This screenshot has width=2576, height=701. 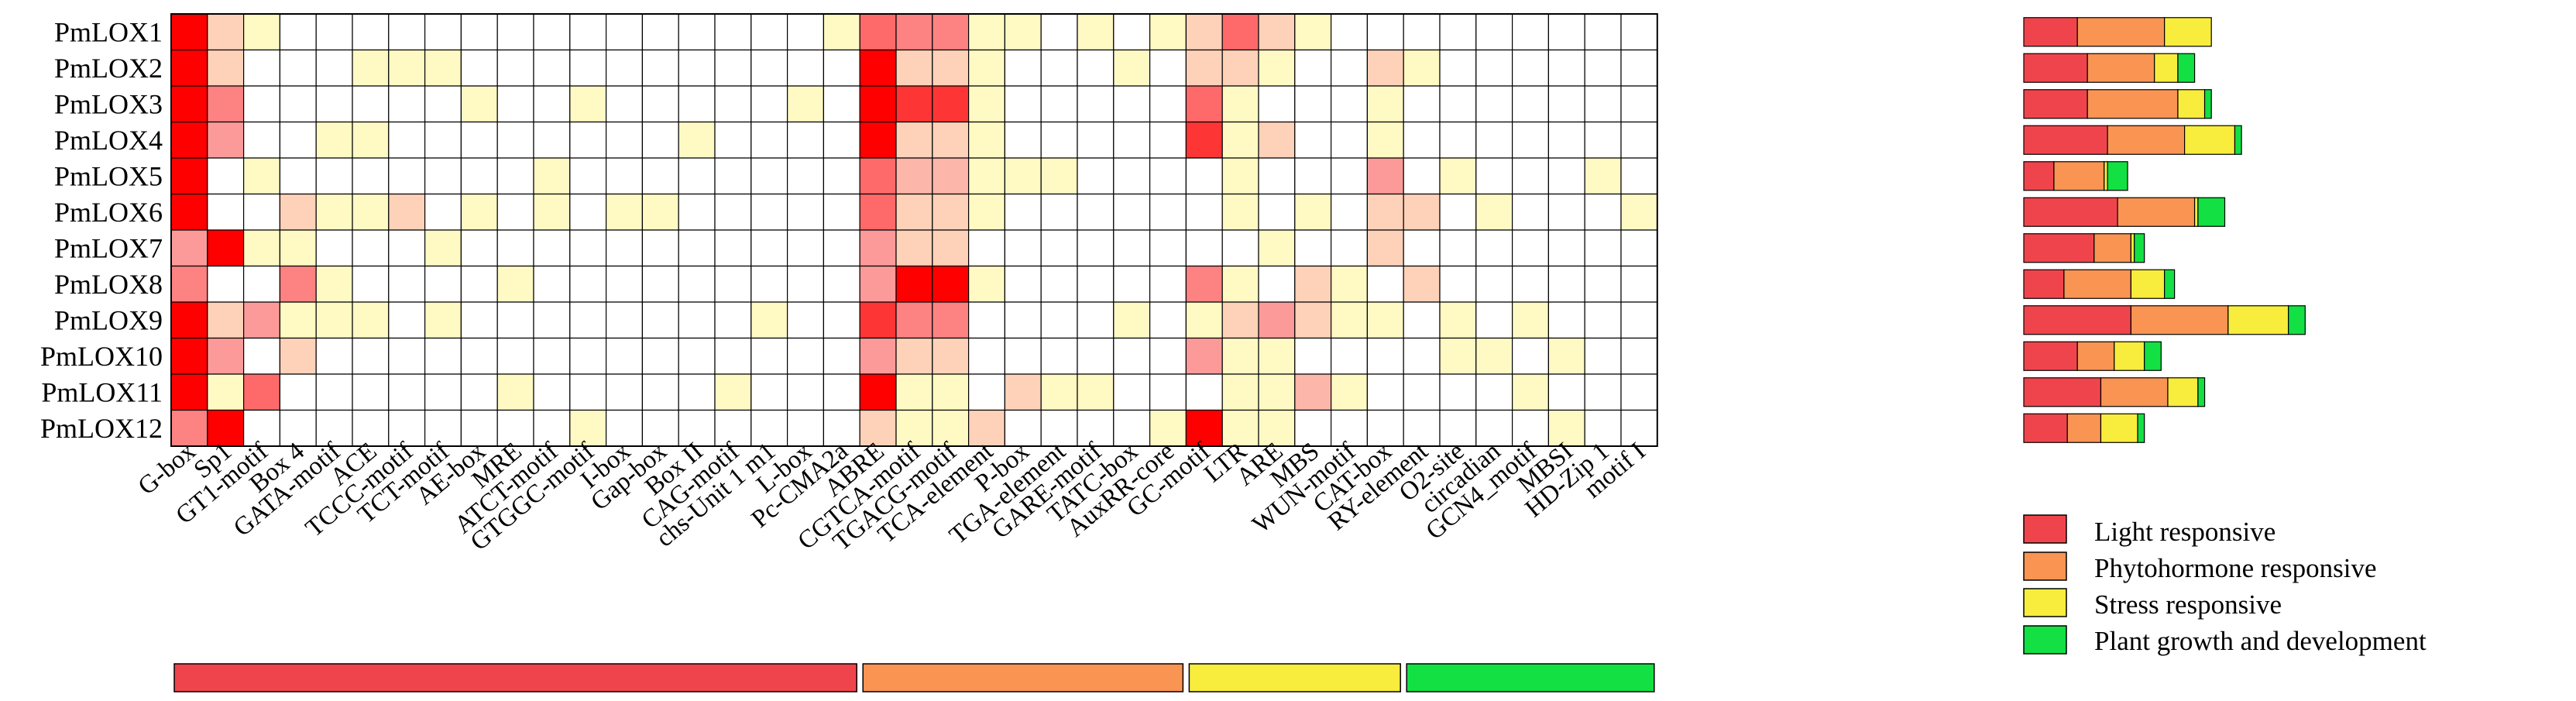 I want to click on heatmap-cell-pmlox7-auxrr-core, so click(x=1168, y=248).